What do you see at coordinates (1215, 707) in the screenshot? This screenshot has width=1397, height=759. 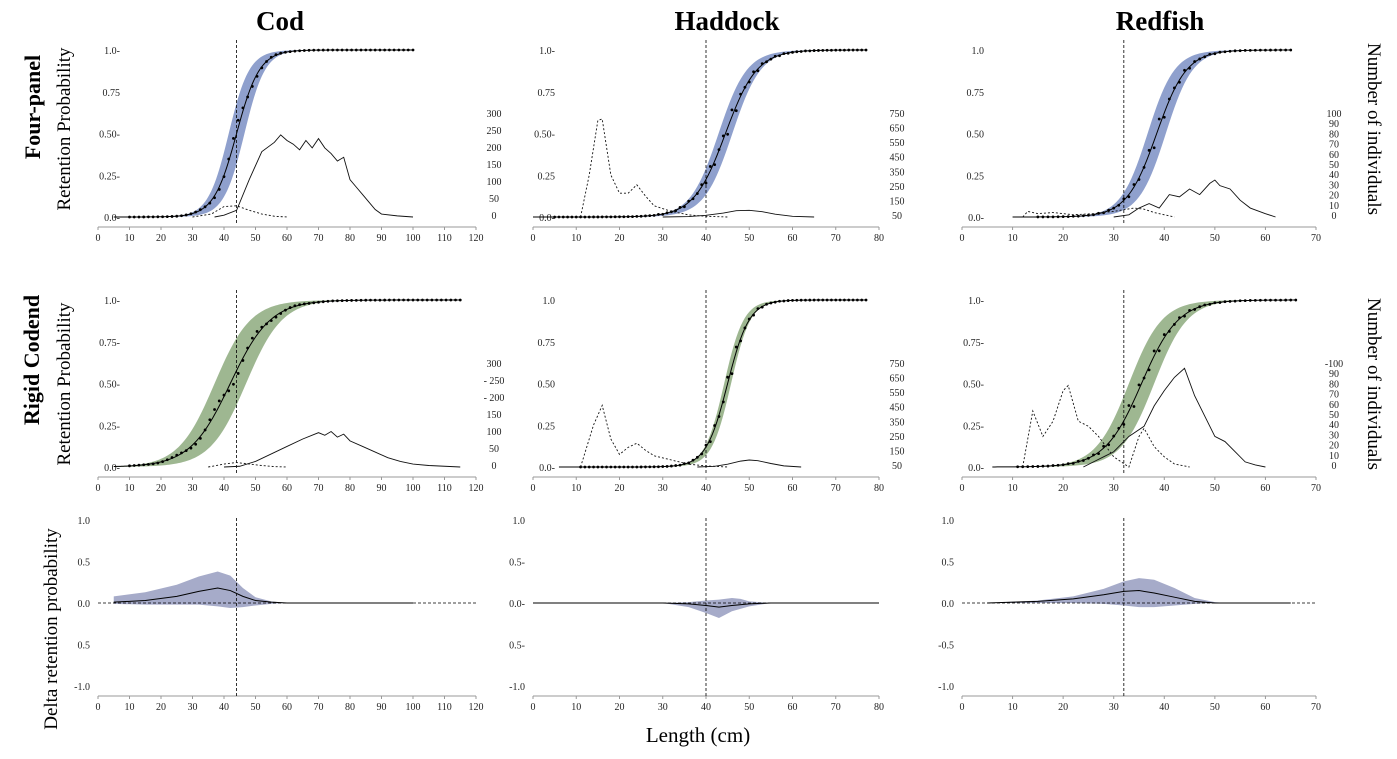 I see `x-tick-label-d2-50: 50` at bounding box center [1215, 707].